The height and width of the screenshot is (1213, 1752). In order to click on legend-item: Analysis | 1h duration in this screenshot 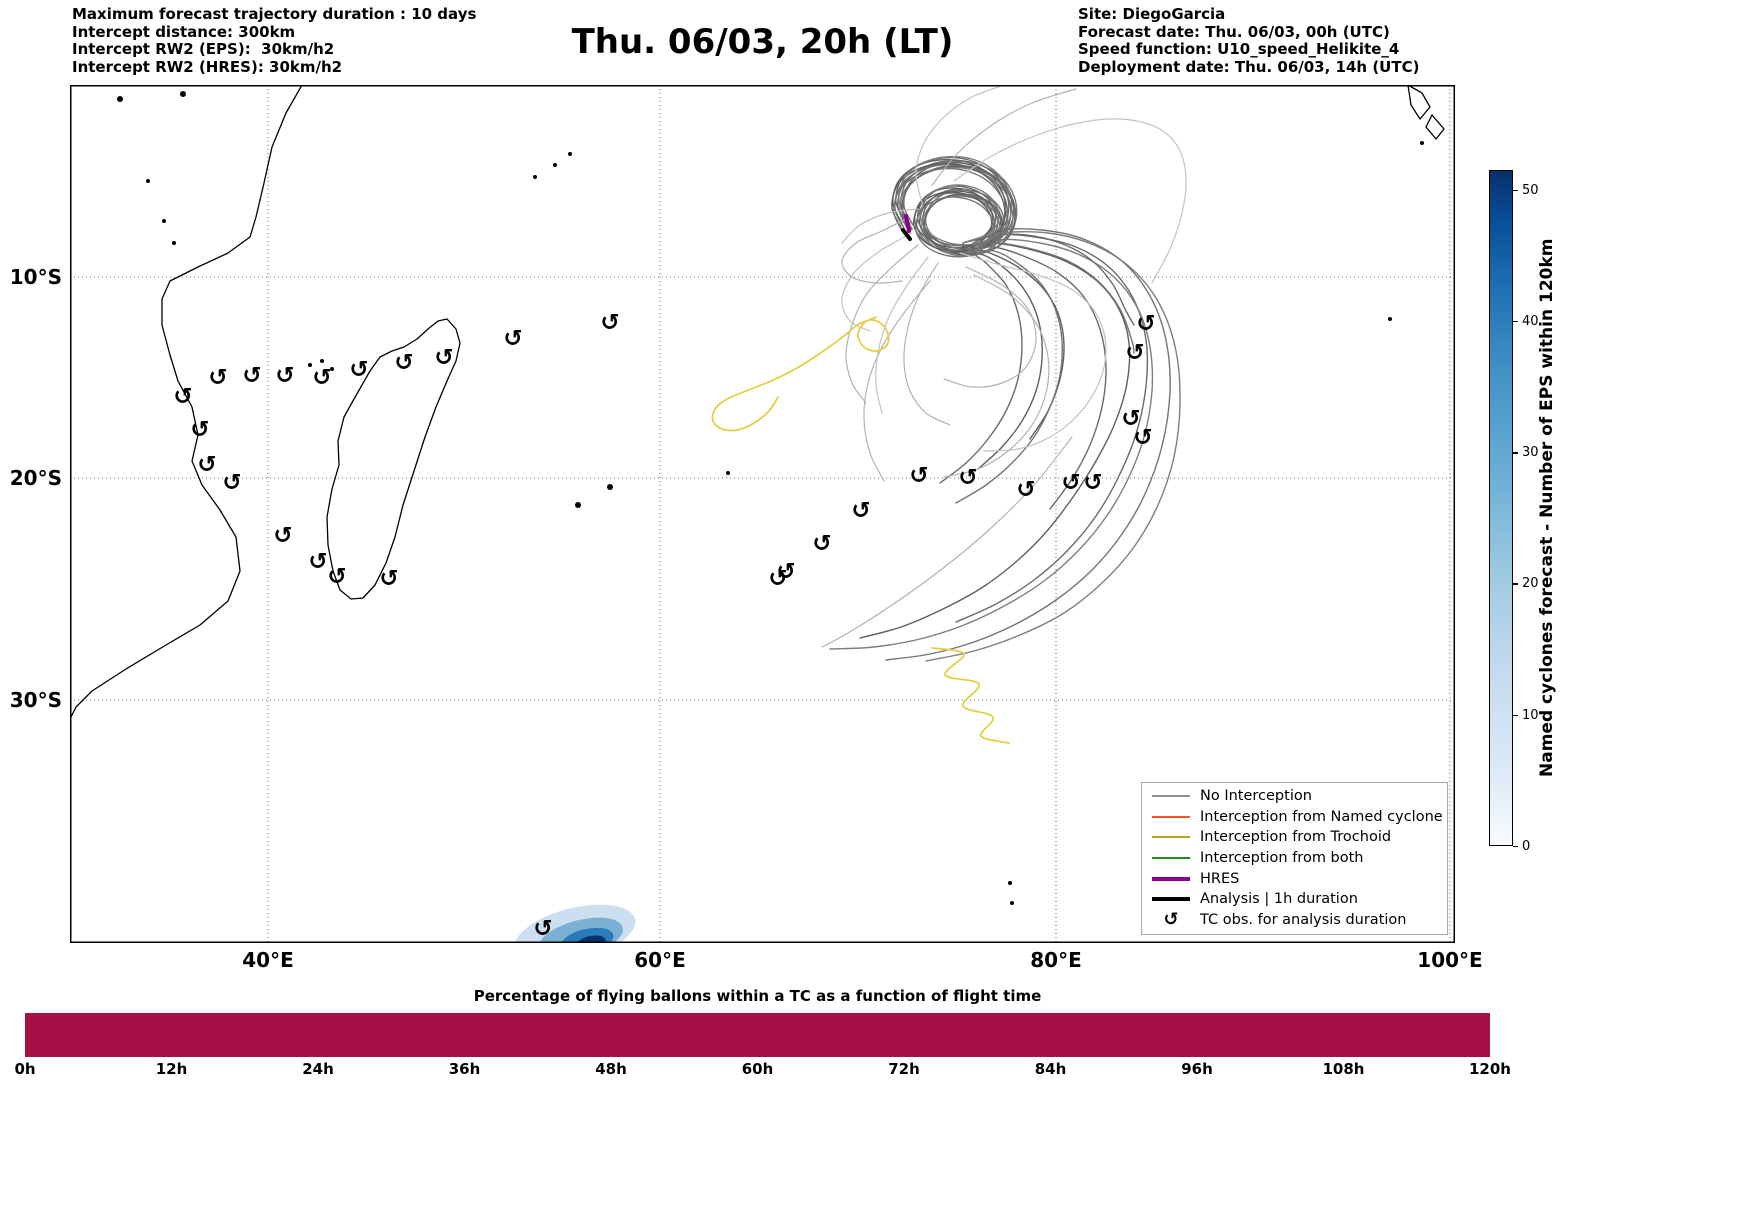, I will do `click(1294, 899)`.